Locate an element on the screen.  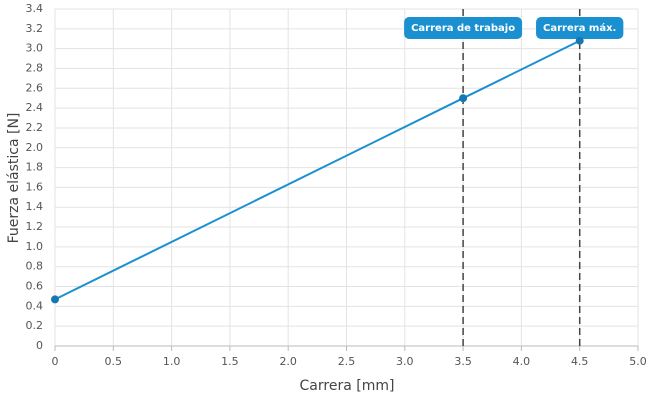
y-tick-label: 0 is located at coordinates (39, 345).